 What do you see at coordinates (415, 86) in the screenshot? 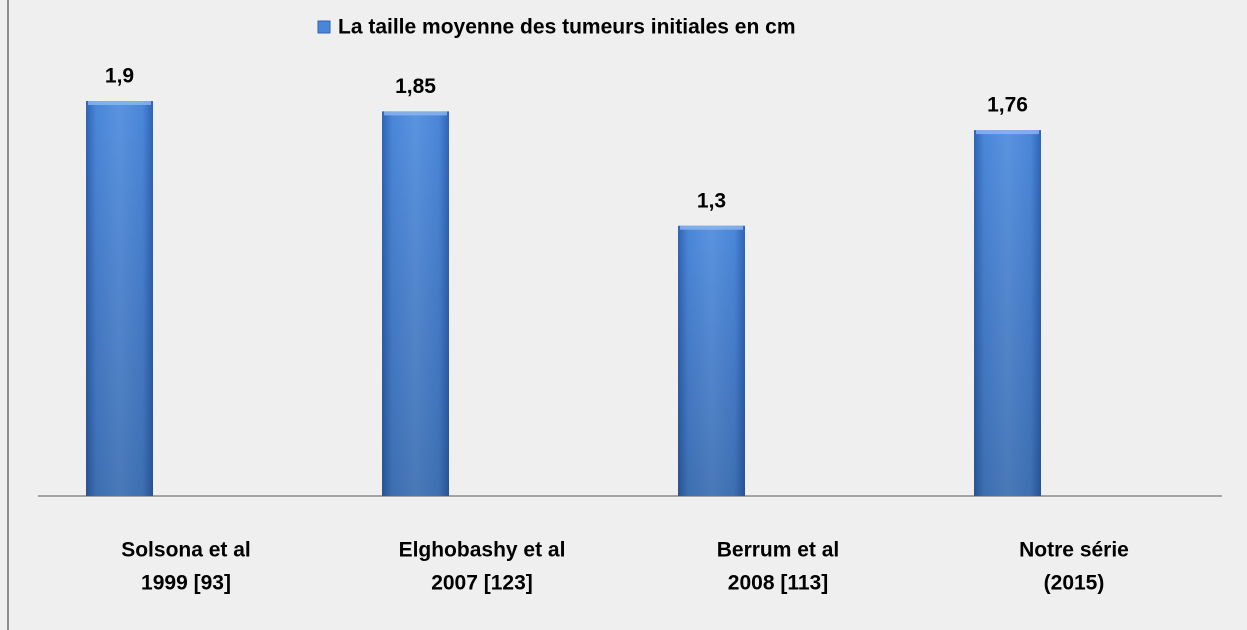
I see `value-label: 1,85` at bounding box center [415, 86].